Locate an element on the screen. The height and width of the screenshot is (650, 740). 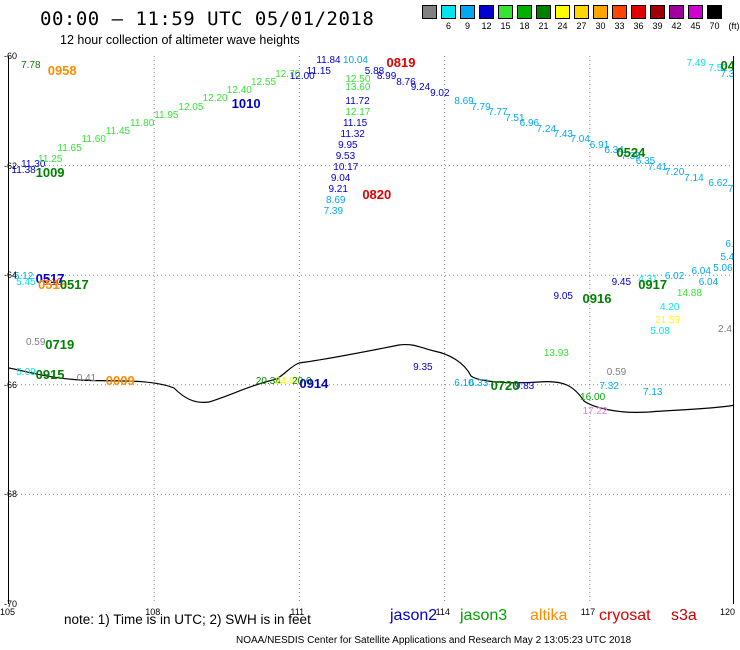
pass-time-label: 0524 is located at coordinates (631, 153).